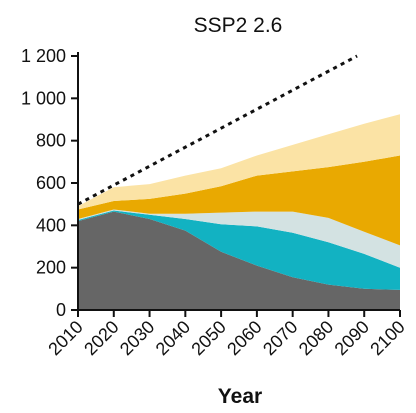  What do you see at coordinates (240, 396) in the screenshot?
I see `x-axis-label: Year` at bounding box center [240, 396].